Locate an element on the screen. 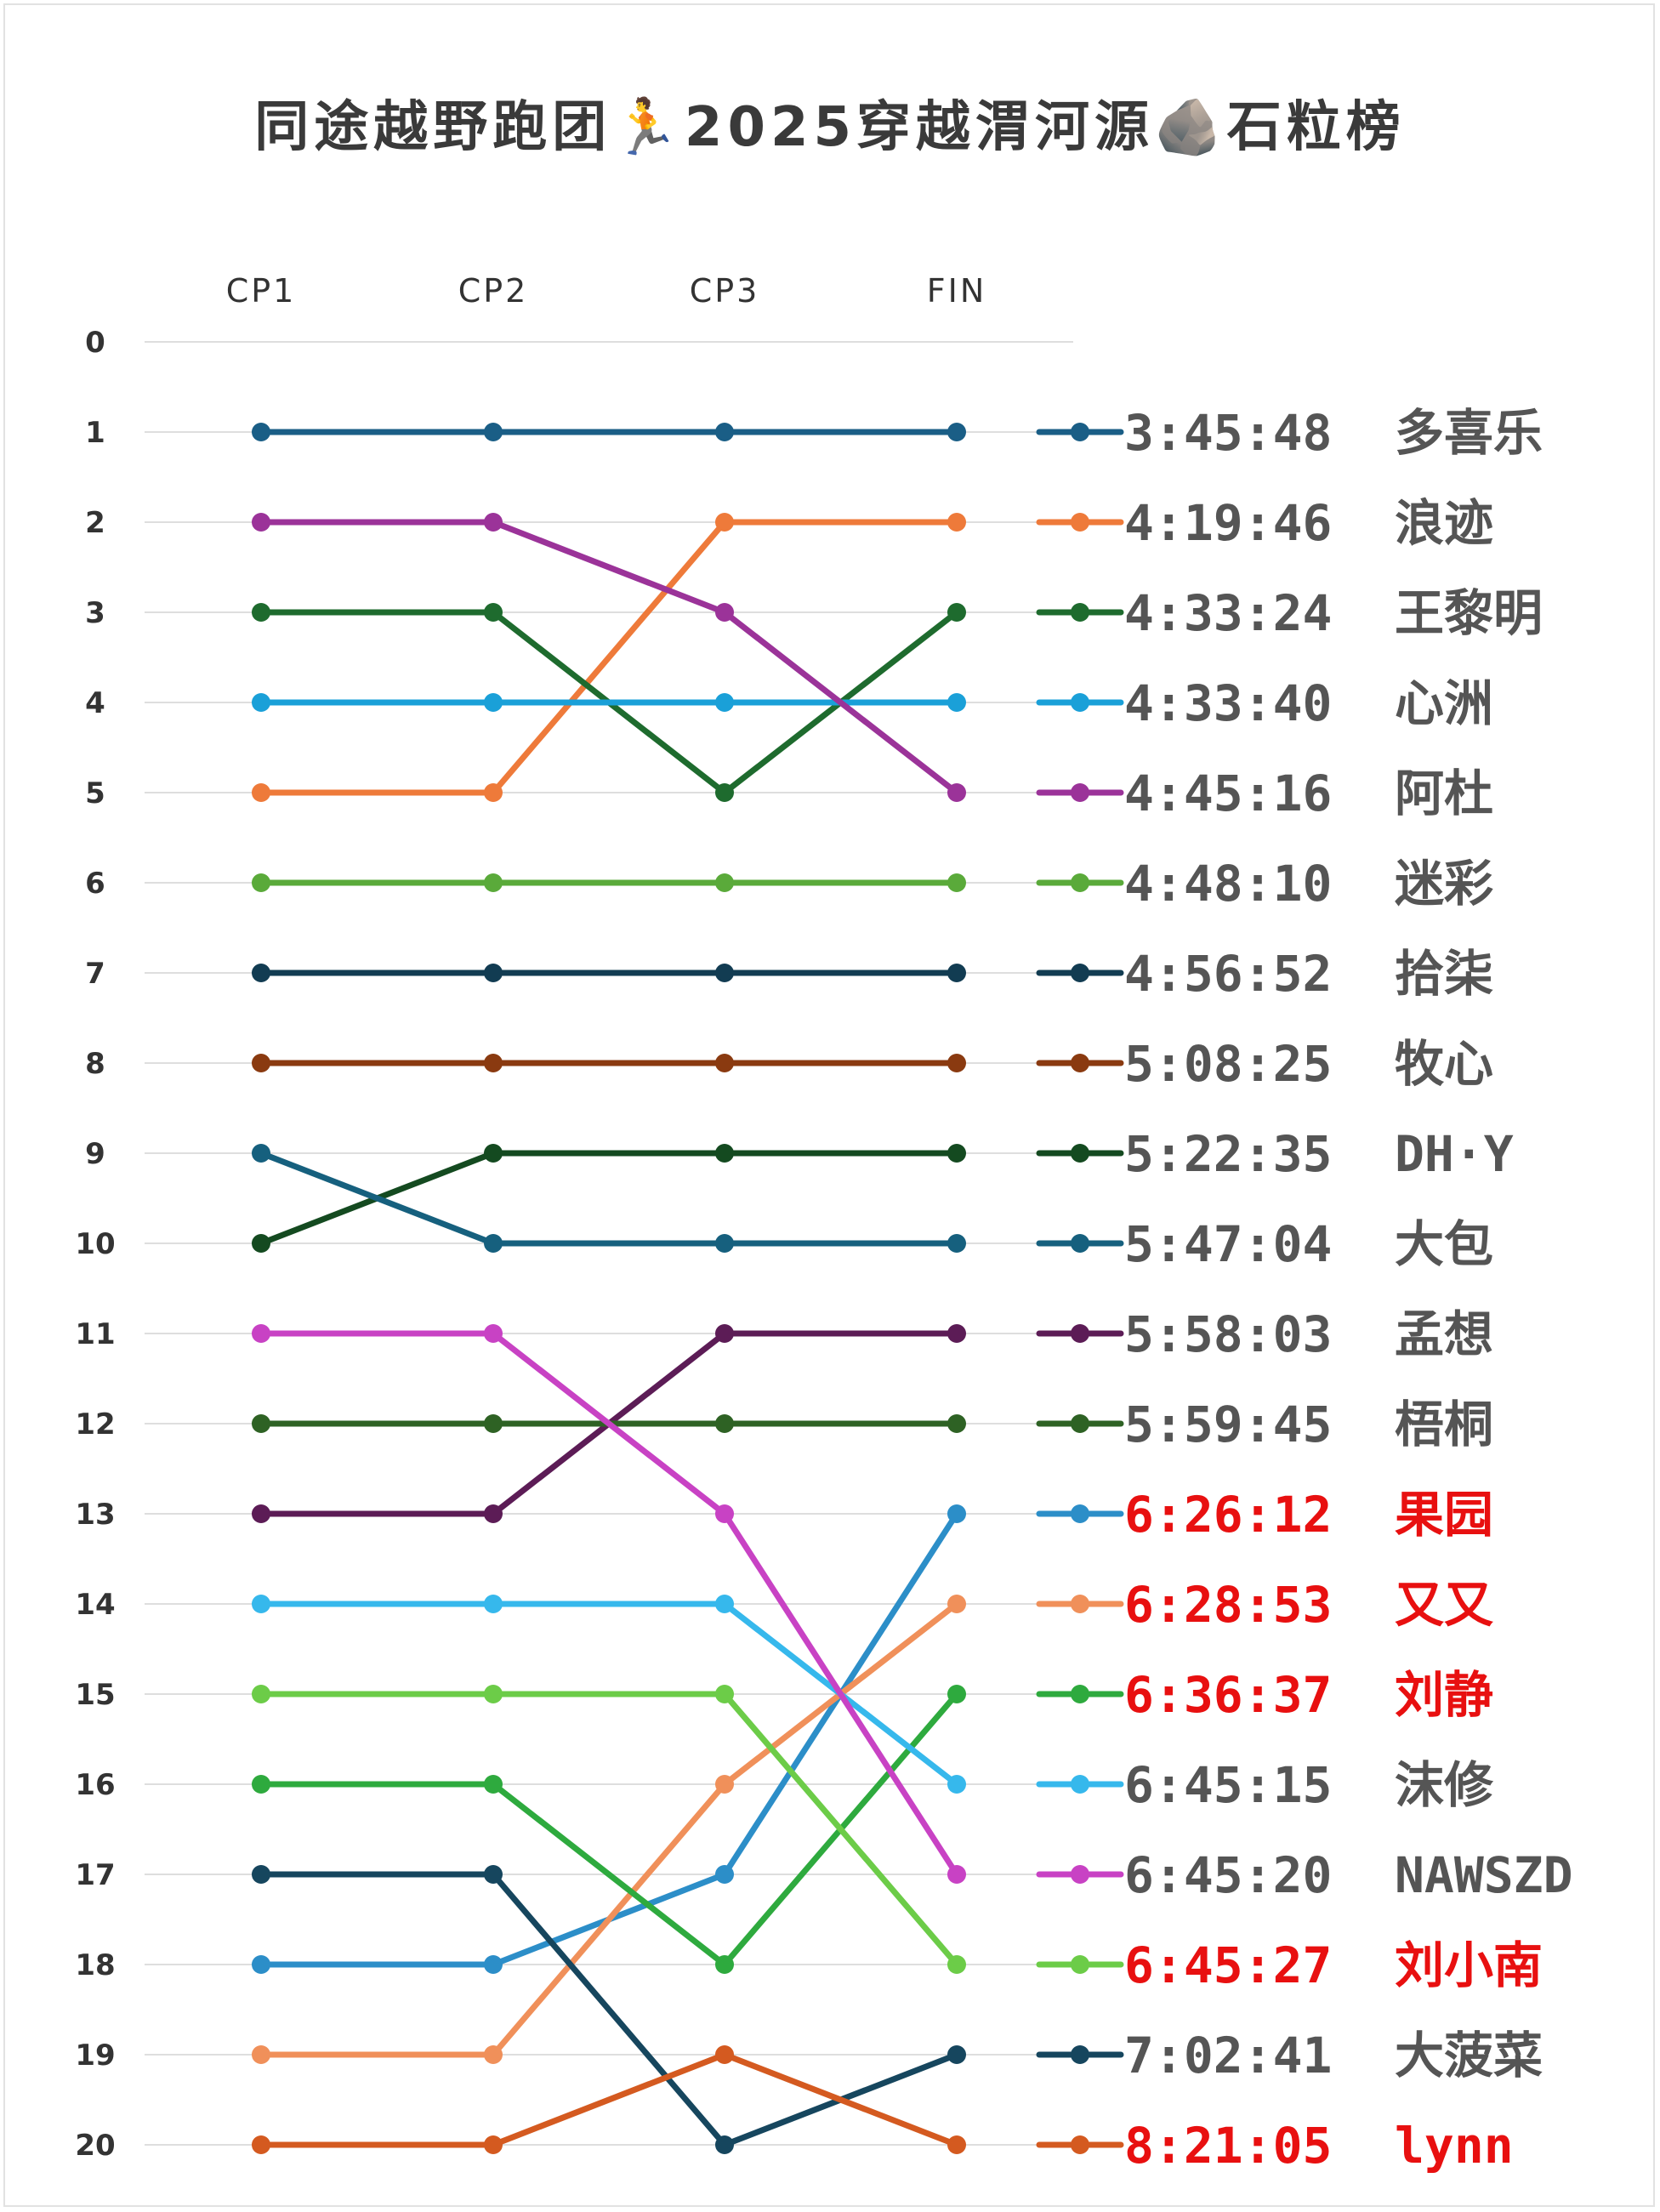 Image resolution: width=1660 pixels, height=2212 pixels. legend-name: lynn is located at coordinates (1454, 2146).